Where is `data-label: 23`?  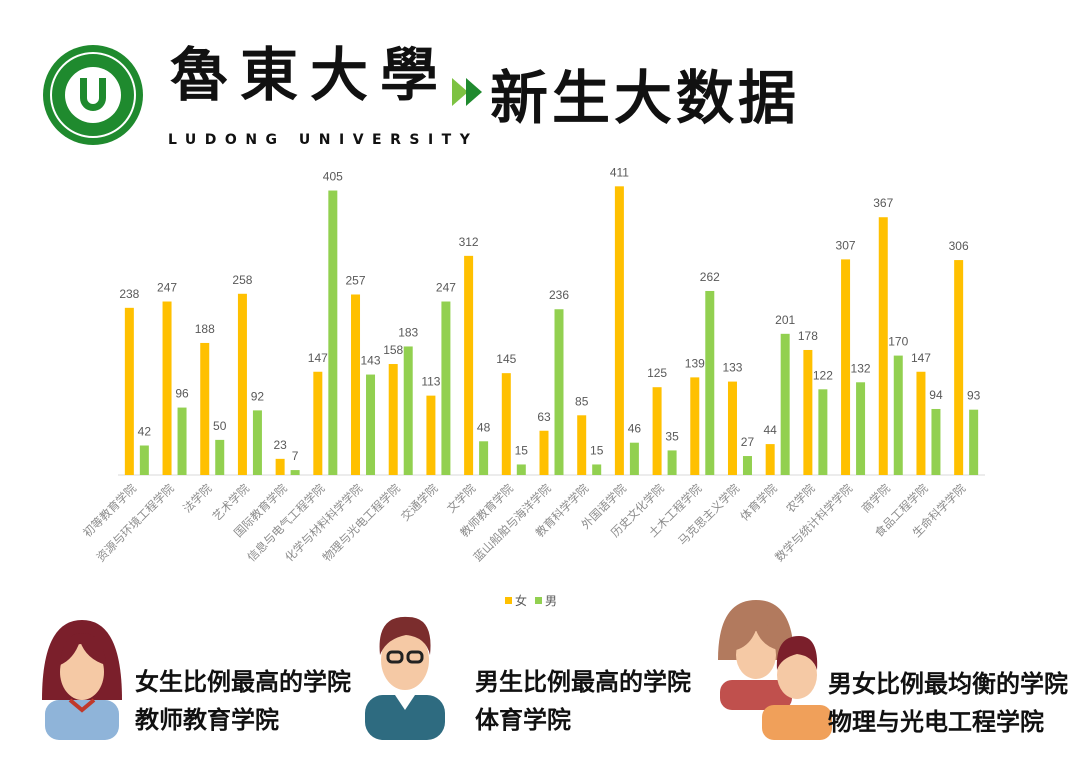
data-label: 23 is located at coordinates (280, 445).